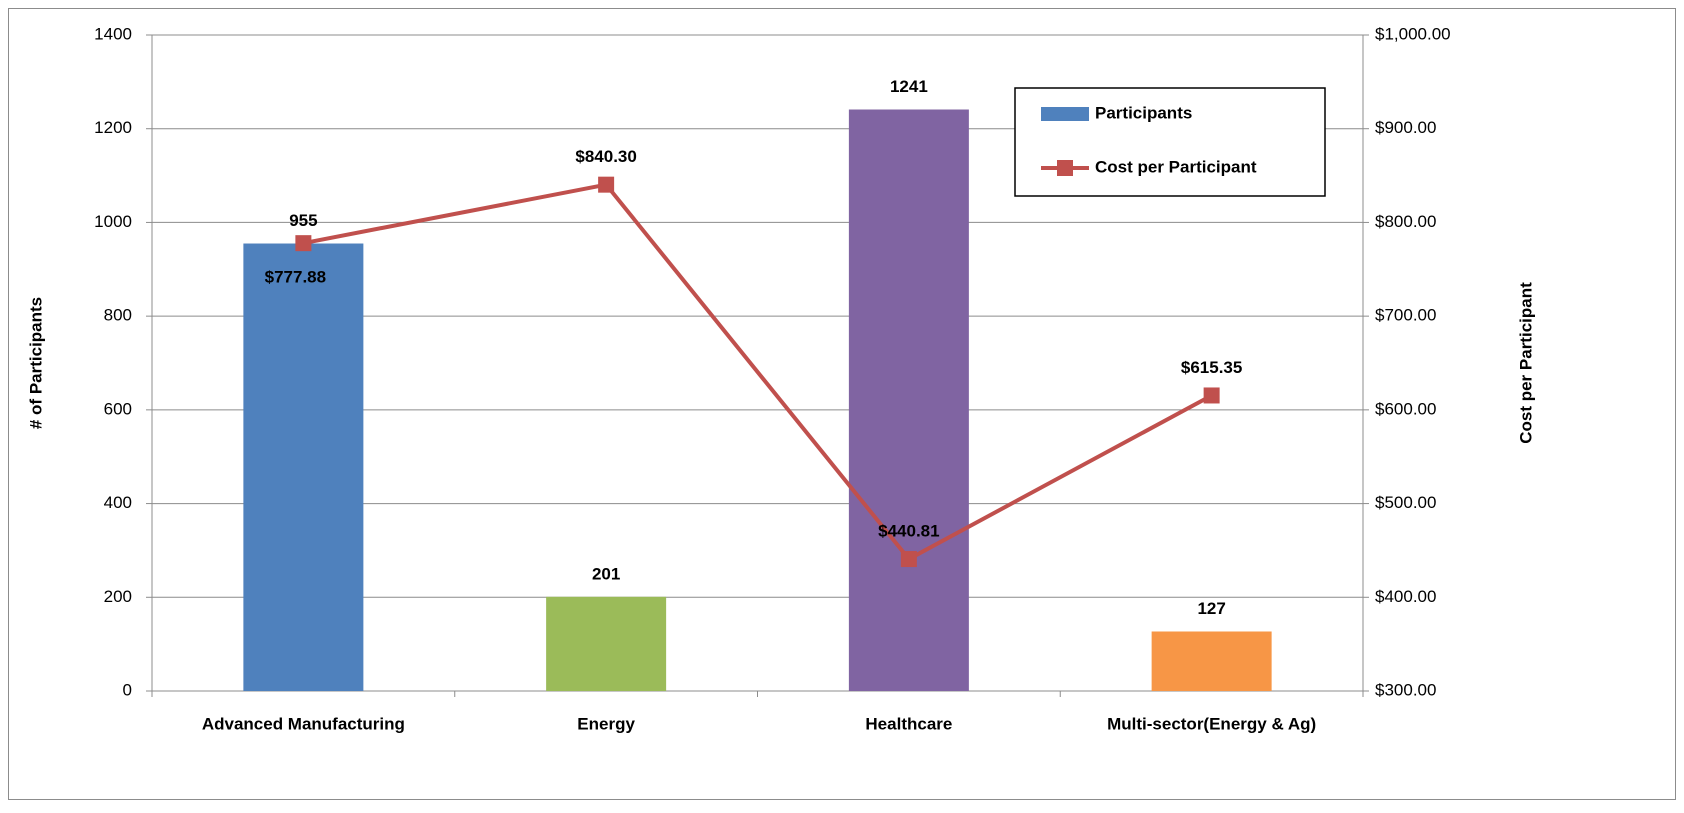  I want to click on legend-swatch, so click(1065, 114).